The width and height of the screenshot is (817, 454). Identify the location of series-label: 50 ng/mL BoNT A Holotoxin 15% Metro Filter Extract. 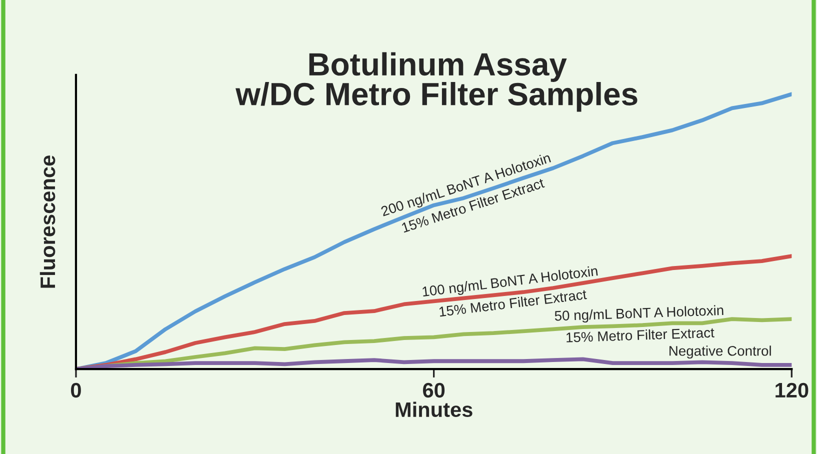
(639, 323).